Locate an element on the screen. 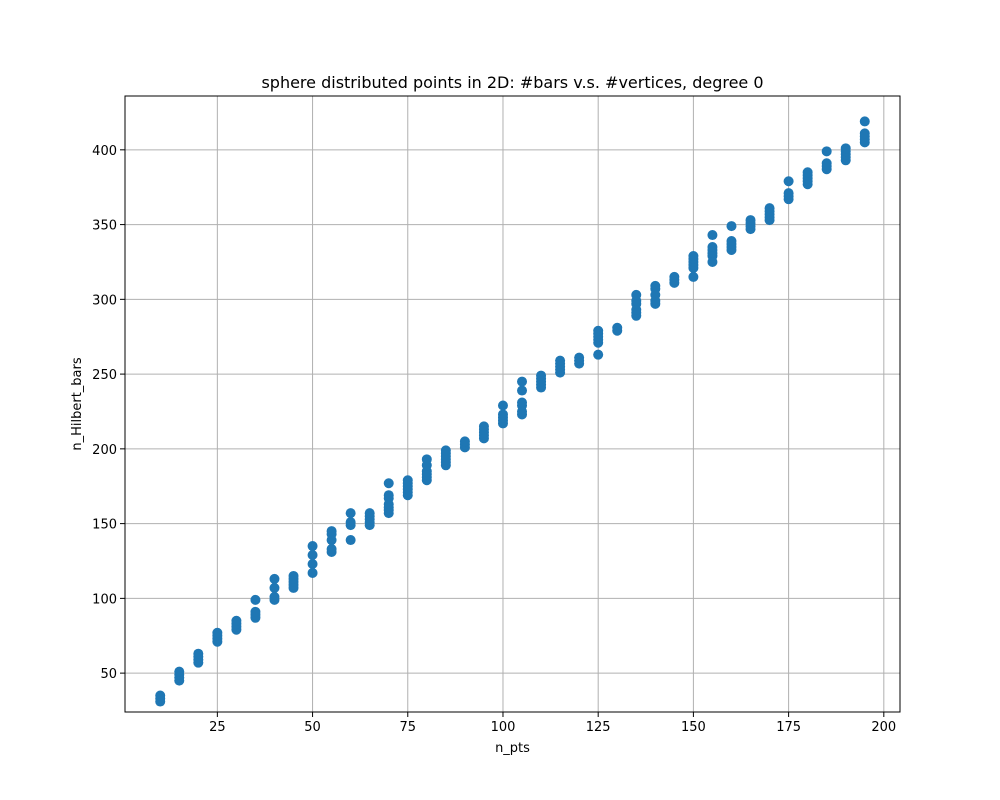  x-tick-label: 25 is located at coordinates (217, 727).